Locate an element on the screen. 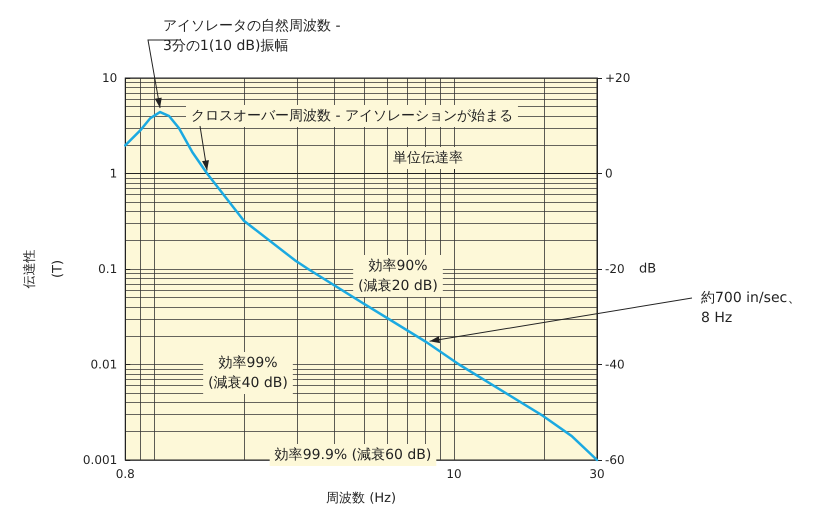 The height and width of the screenshot is (521, 816). annotation: 効率90% (減衰20 dB) is located at coordinates (398, 276).